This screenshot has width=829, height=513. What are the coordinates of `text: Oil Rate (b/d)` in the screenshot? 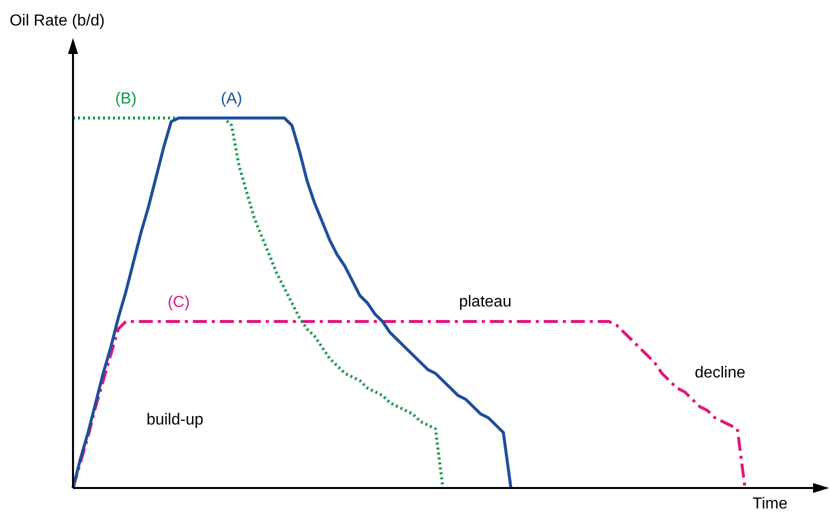 It's located at (57, 21).